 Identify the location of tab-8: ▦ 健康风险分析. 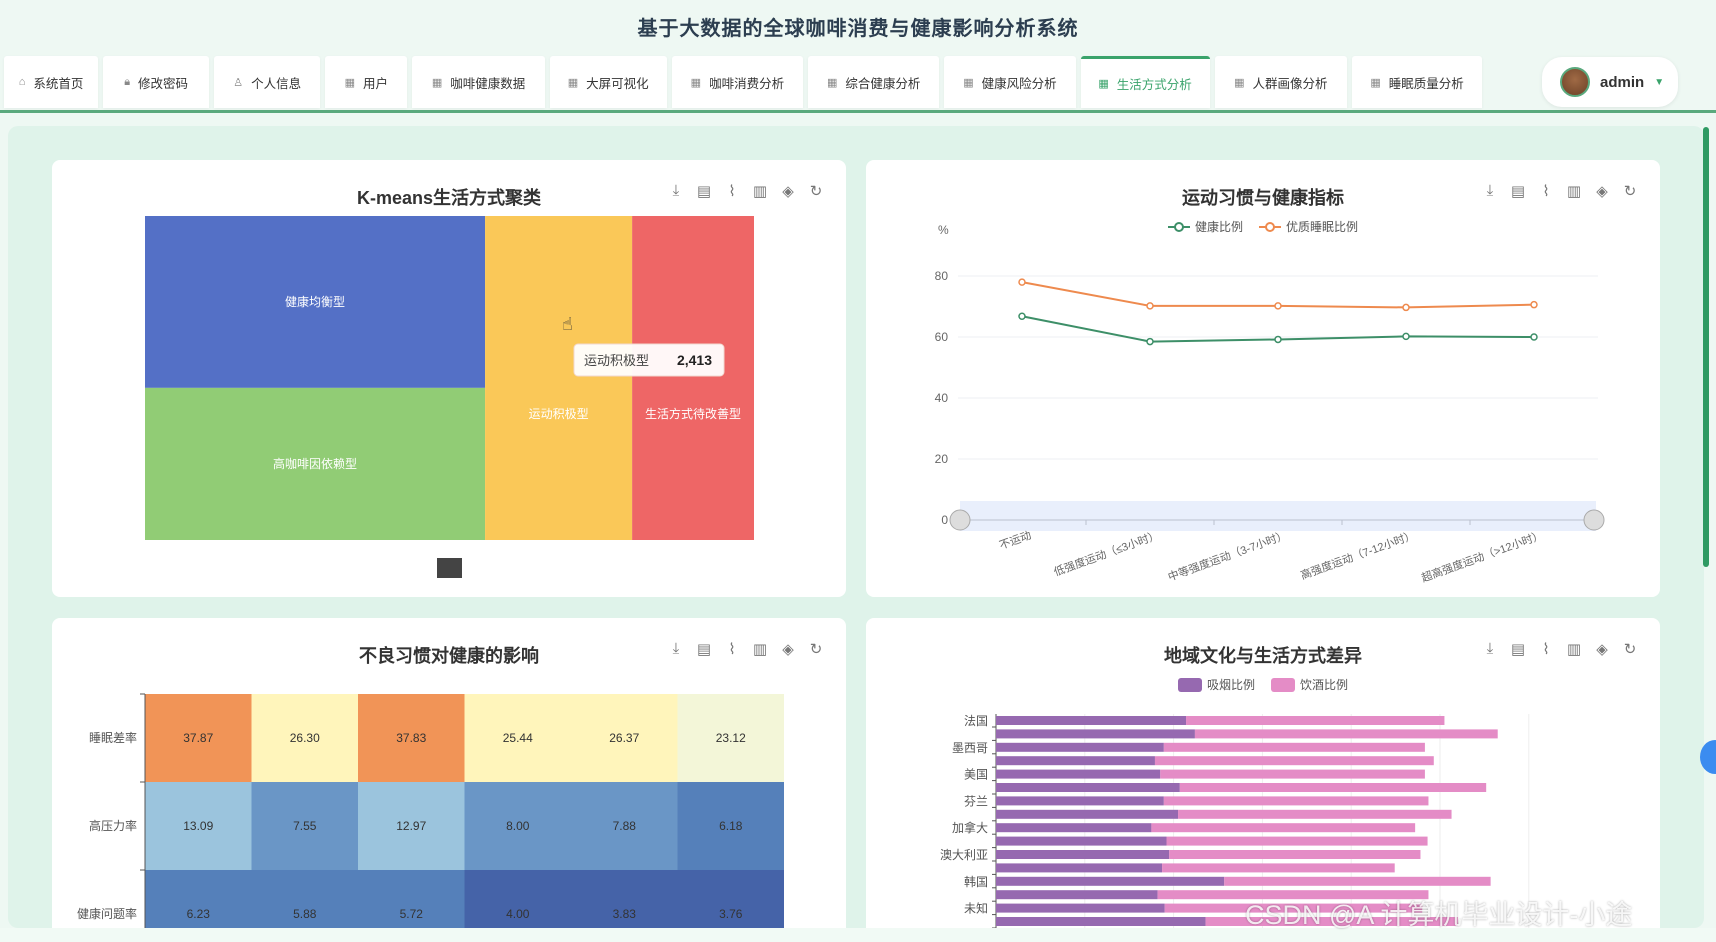
(1010, 82).